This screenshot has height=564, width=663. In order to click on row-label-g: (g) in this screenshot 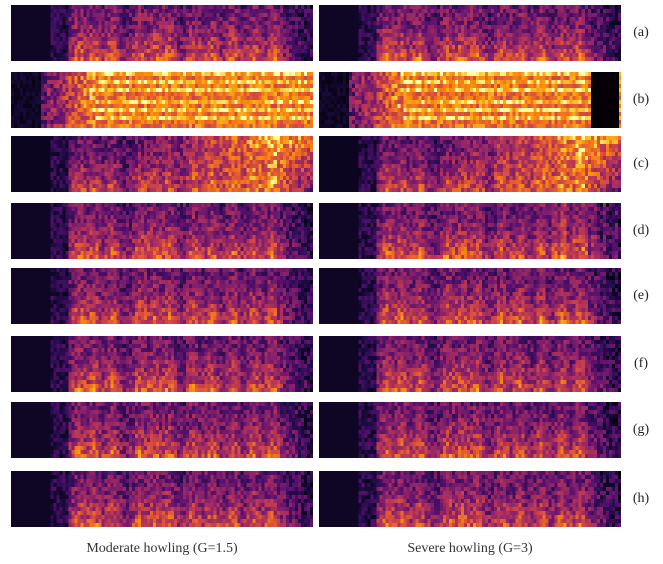, I will do `click(641, 430)`.